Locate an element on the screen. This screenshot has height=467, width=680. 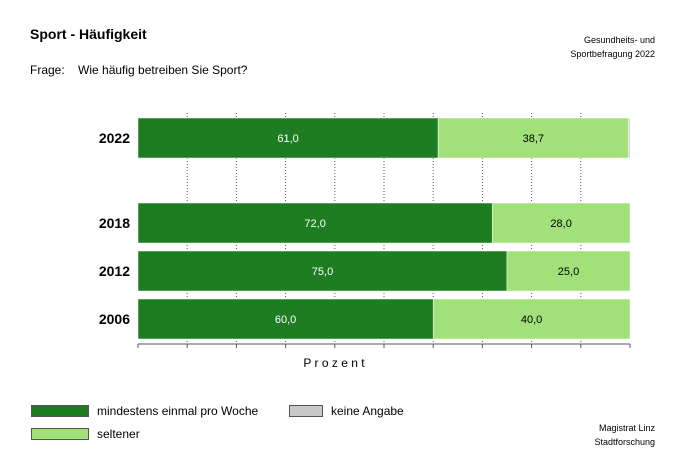
legend-item-rarely: seltener is located at coordinates (85, 434).